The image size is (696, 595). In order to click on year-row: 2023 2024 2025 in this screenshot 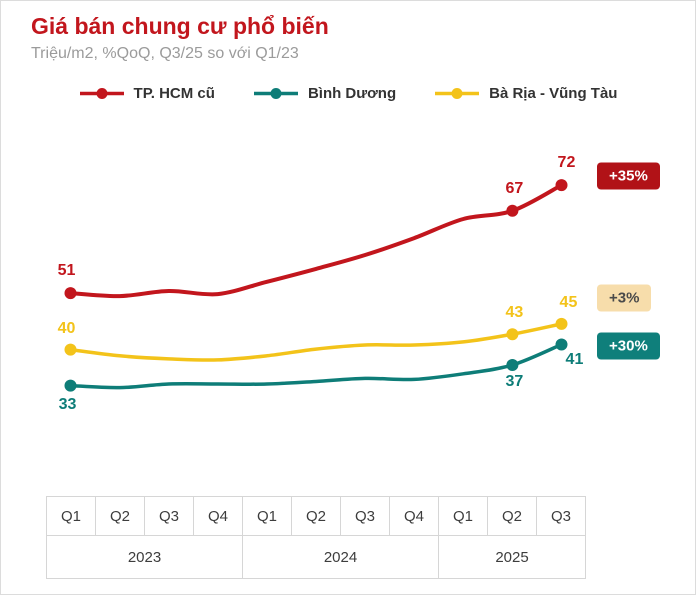, I will do `click(316, 557)`.